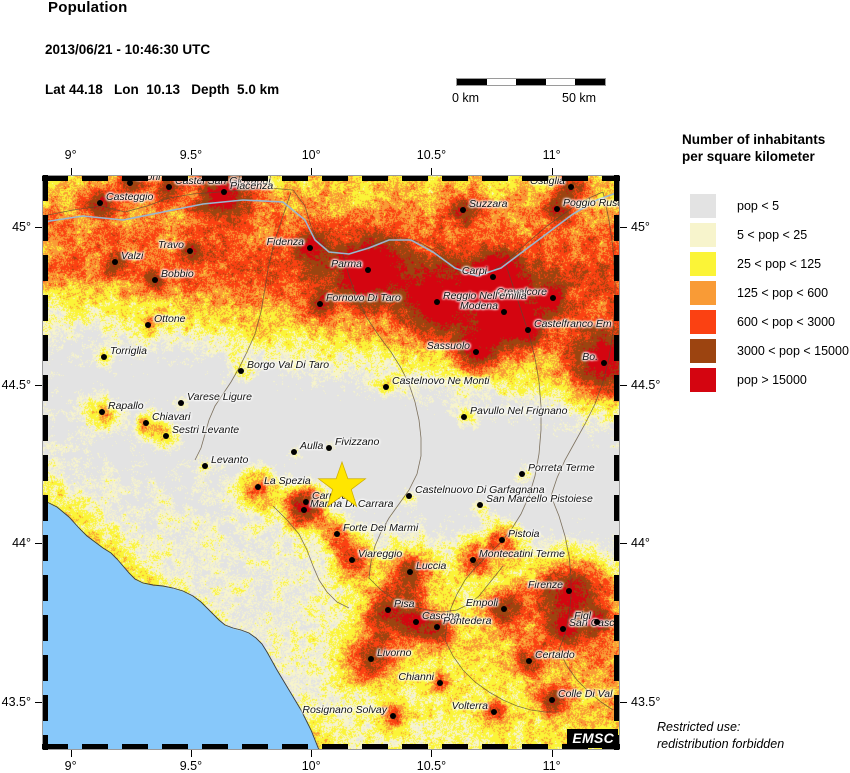 Image resolution: width=850 pixels, height=773 pixels. I want to click on legend-swatch, so click(703, 350).